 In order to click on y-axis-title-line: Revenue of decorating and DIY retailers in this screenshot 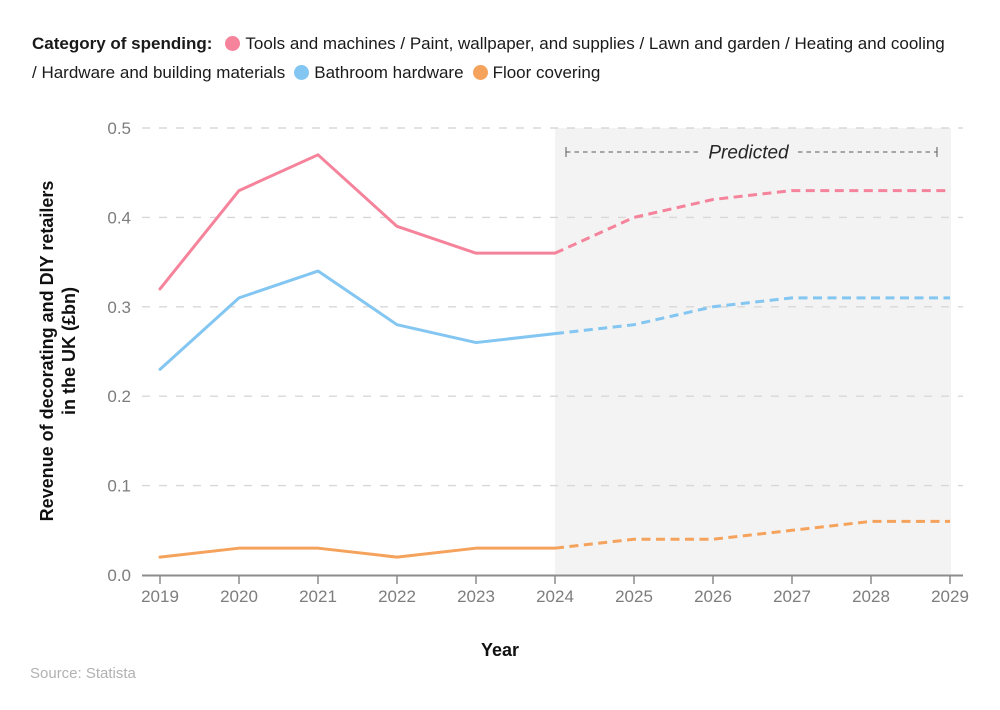, I will do `click(47, 351)`.